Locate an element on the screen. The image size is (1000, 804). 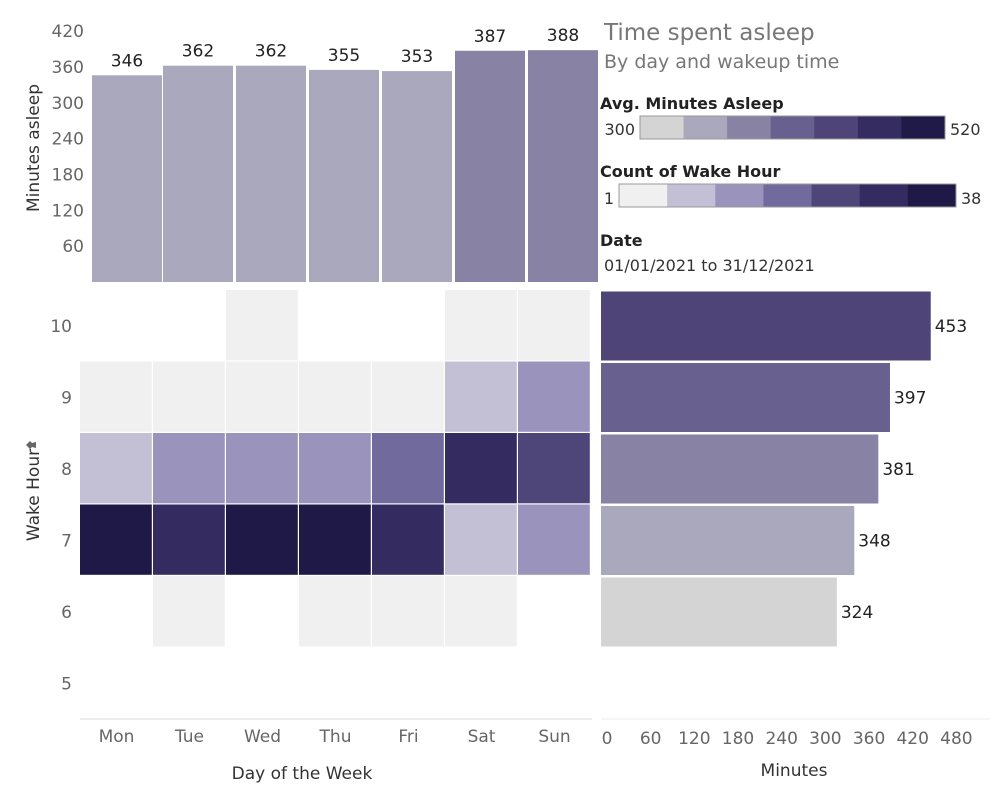
heatmap-y-tick-label: 7 is located at coordinates (66, 541).